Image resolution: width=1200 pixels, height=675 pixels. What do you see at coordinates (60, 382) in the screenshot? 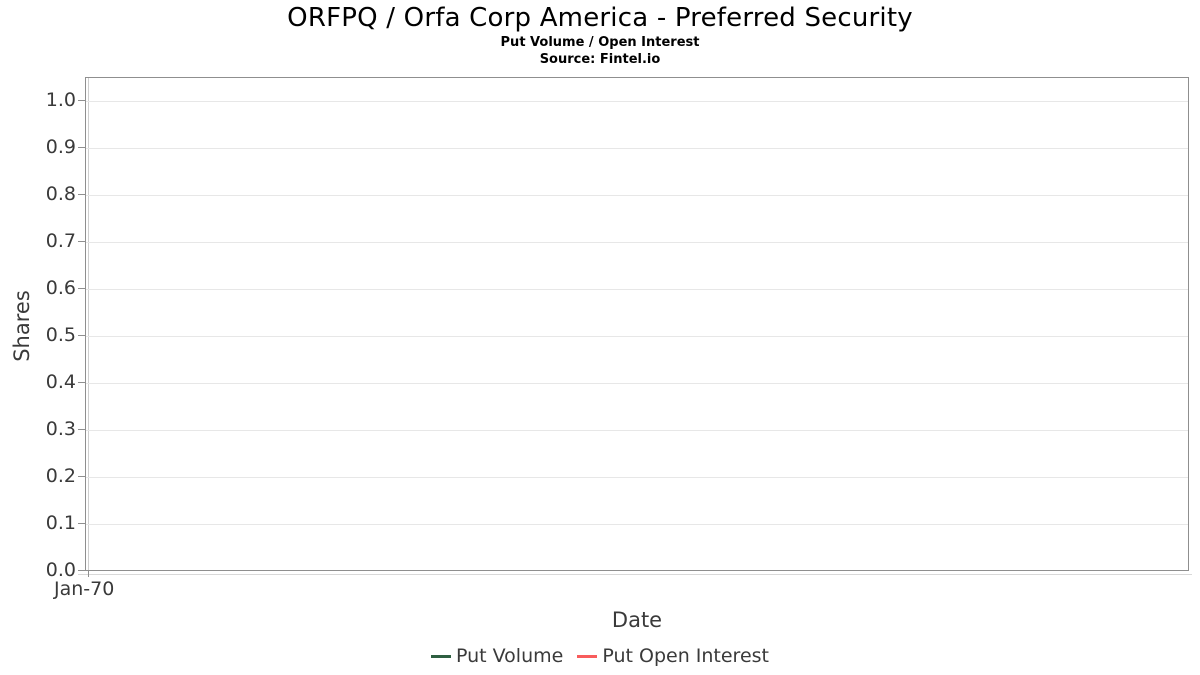
I see `y-tick-label-0.4: 0.4` at bounding box center [60, 382].